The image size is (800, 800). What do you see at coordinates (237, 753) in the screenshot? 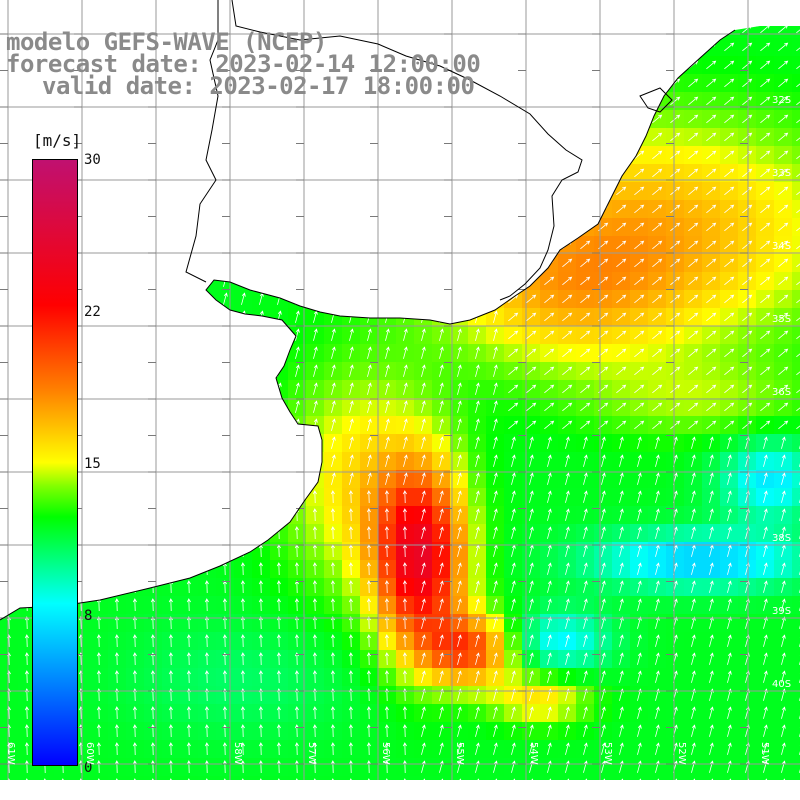
I see `lon-label: 58W` at bounding box center [237, 753].